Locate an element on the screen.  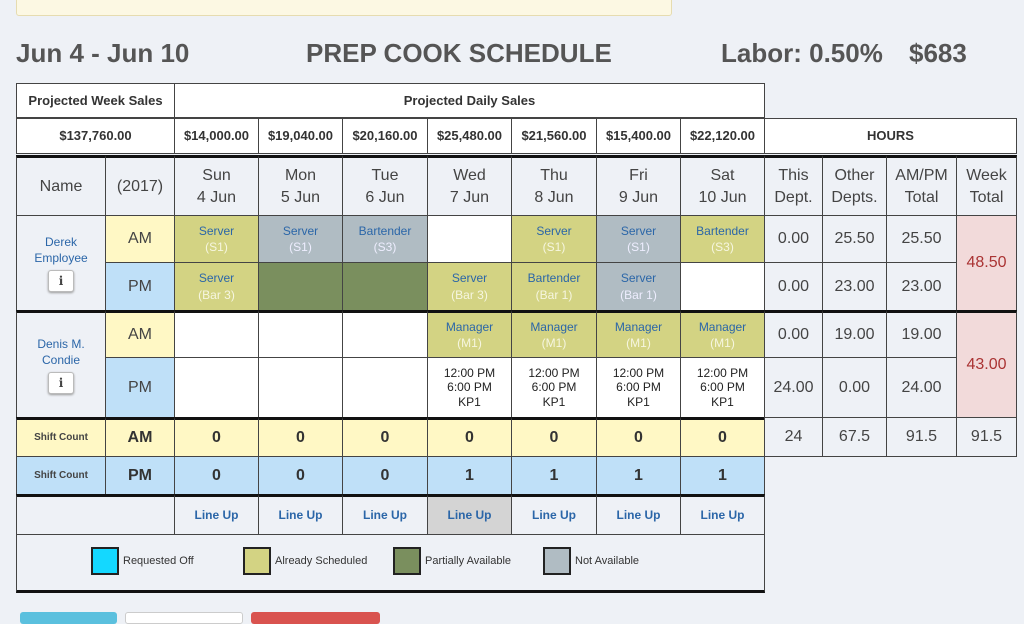
week-sales-total: $137,760.00 is located at coordinates (95, 136).